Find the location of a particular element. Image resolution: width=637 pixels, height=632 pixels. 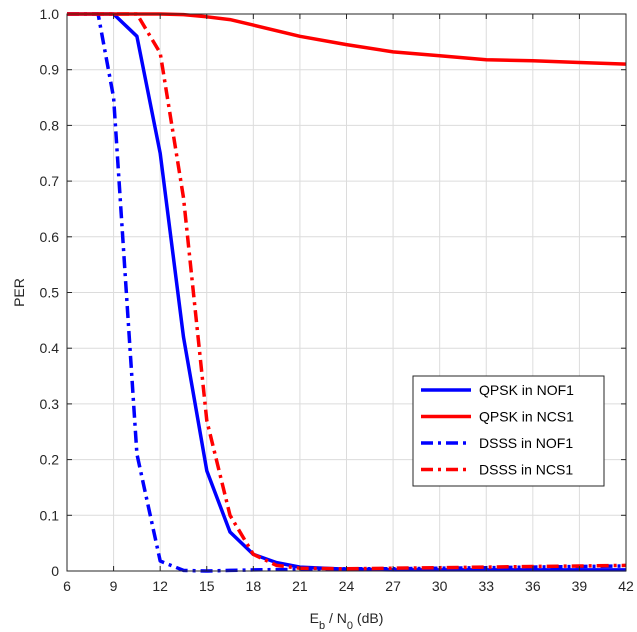

x-axis-label: Eb / N0 (dB) is located at coordinates (347, 621).